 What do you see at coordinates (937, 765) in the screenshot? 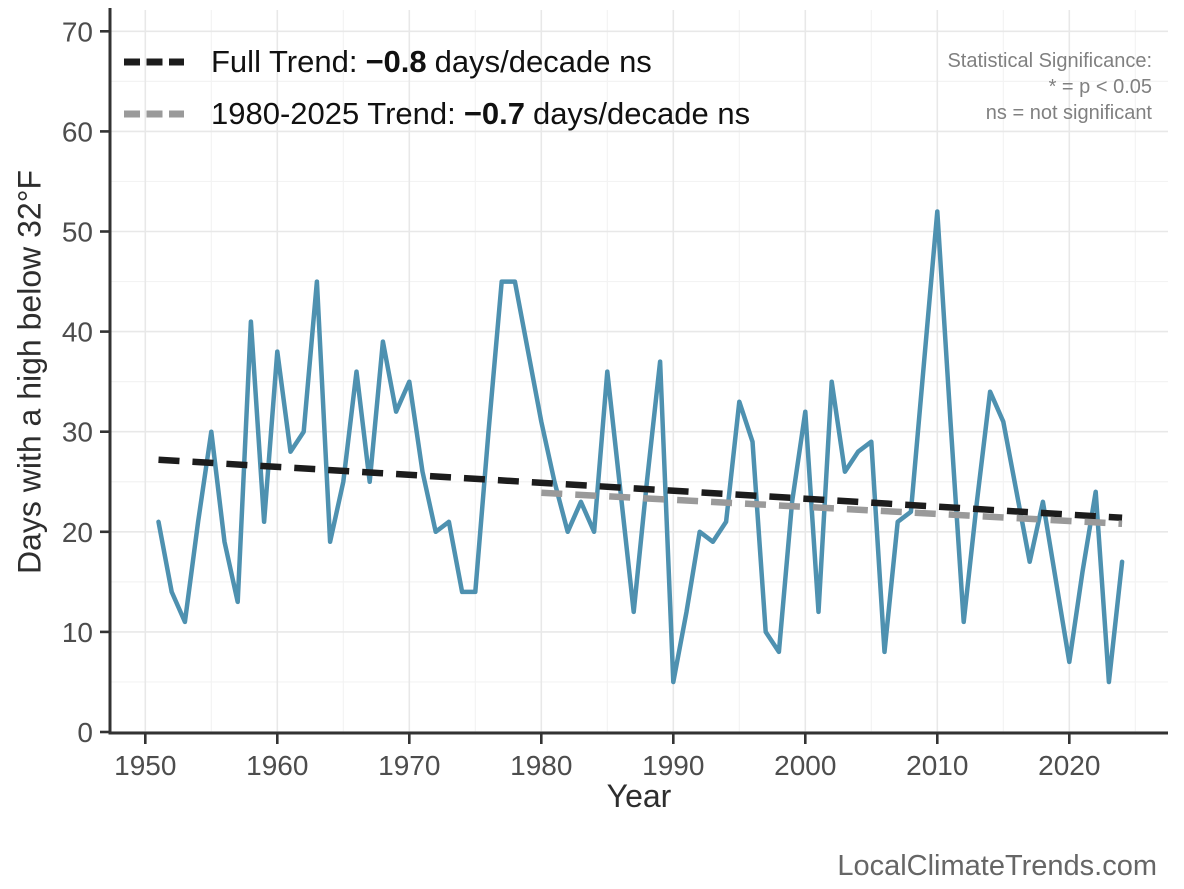
I see `x-tick-label: 2010` at bounding box center [937, 765].